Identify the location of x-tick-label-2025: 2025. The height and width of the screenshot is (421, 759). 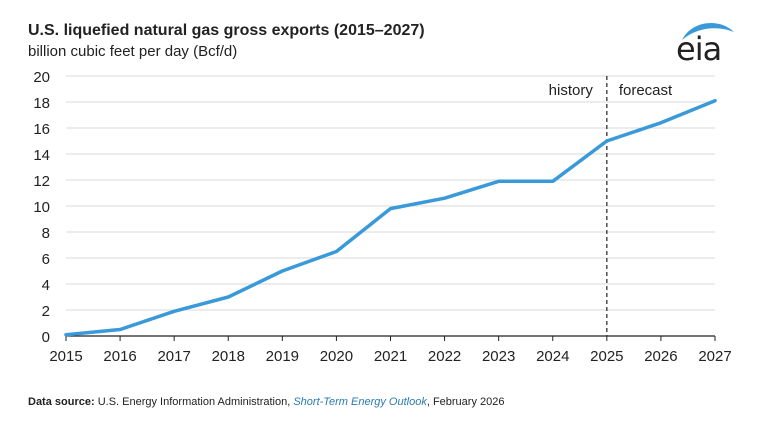
(606, 356).